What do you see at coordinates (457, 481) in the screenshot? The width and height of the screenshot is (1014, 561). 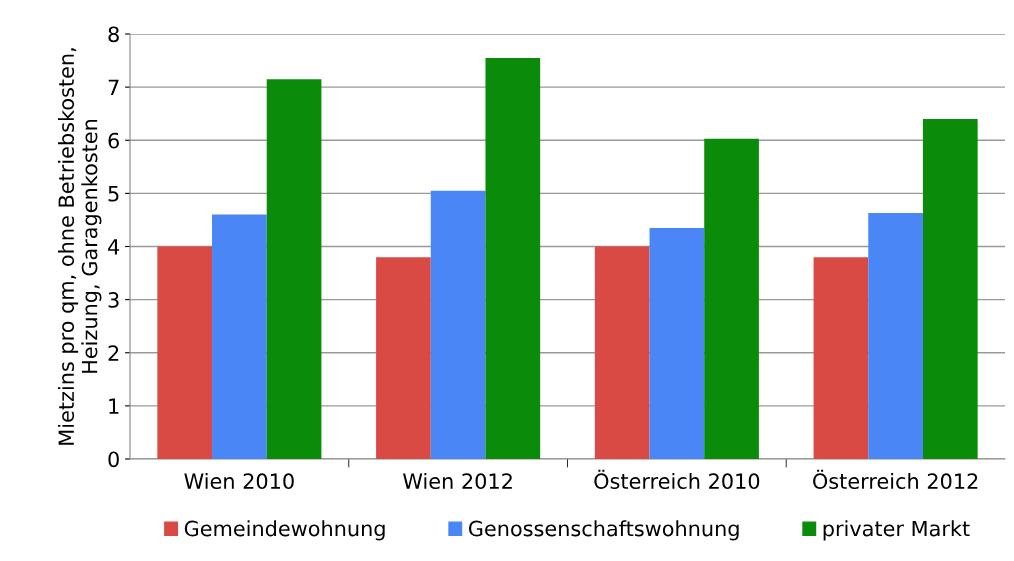 I see `x-tick-label: Wien 2012` at bounding box center [457, 481].